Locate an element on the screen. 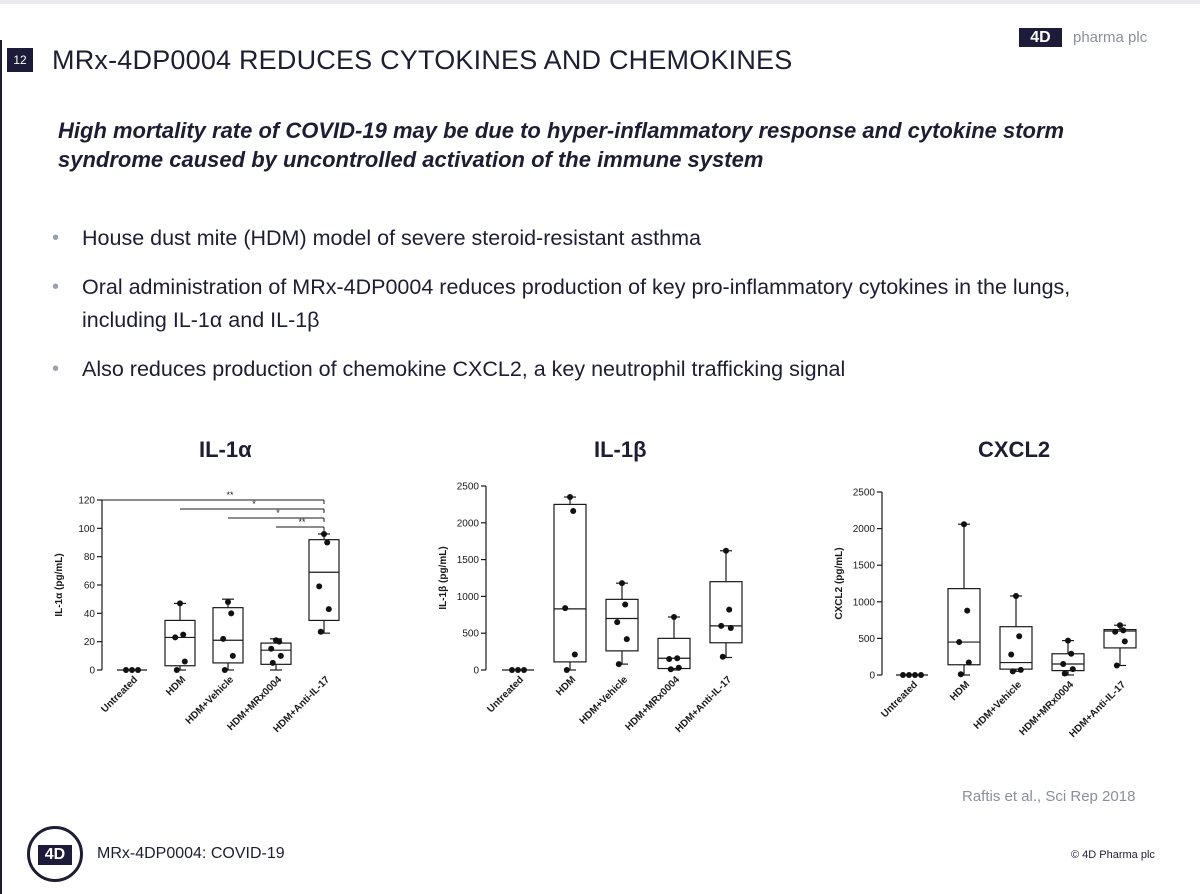 The width and height of the screenshot is (1200, 894). significance-label: * is located at coordinates (254, 504).